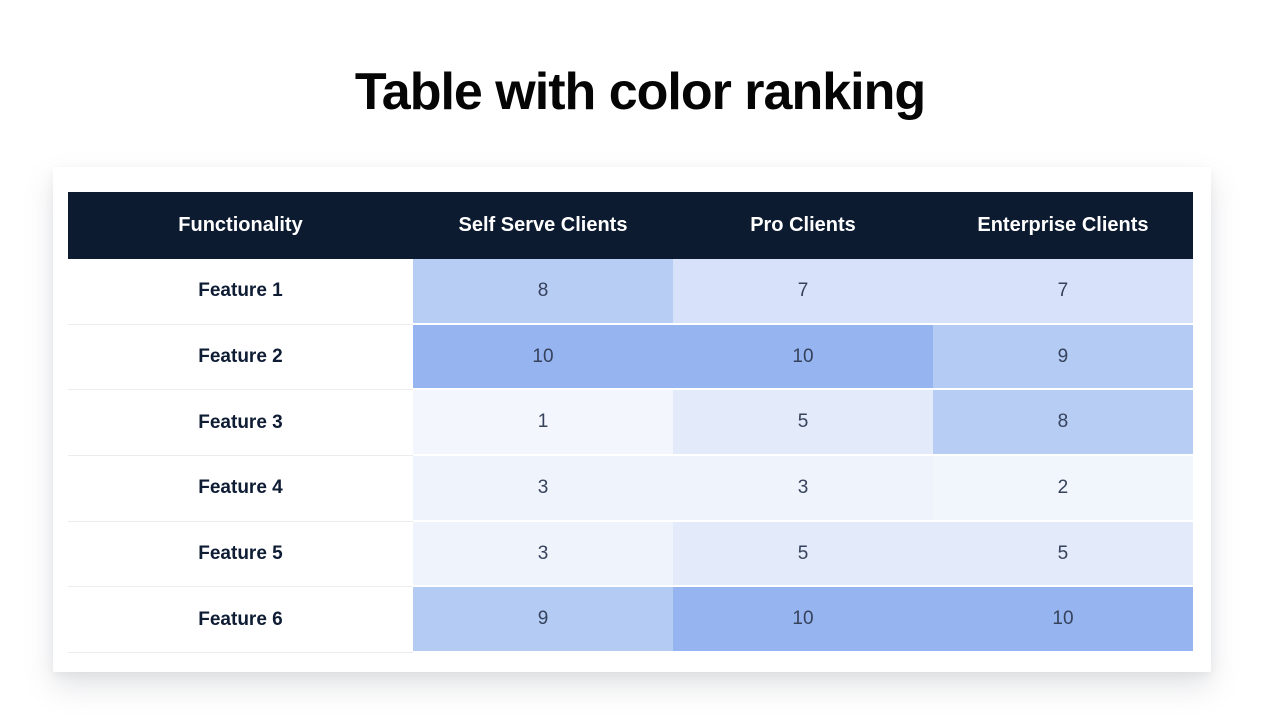 The height and width of the screenshot is (720, 1280). I want to click on table-row: Feature 6 9 10 10, so click(630, 620).